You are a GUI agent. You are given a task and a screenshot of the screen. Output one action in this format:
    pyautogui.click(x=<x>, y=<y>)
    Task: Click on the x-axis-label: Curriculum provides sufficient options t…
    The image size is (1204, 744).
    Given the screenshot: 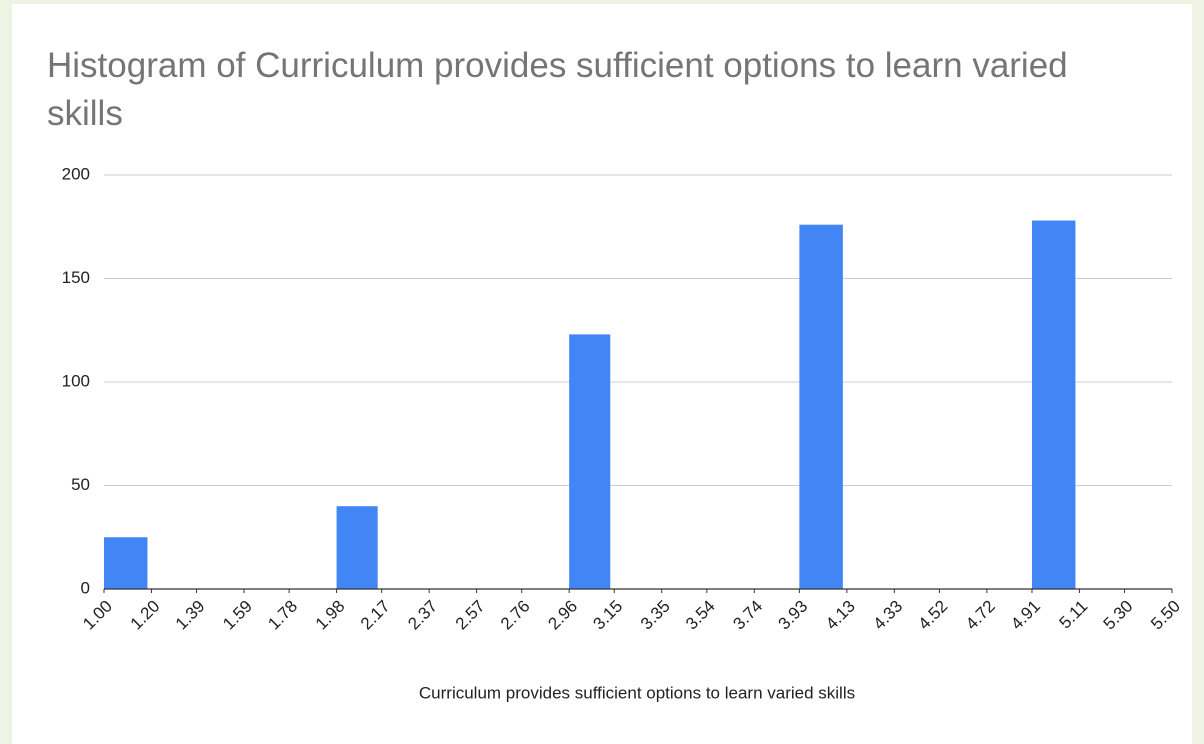 What is the action you would take?
    pyautogui.click(x=637, y=692)
    